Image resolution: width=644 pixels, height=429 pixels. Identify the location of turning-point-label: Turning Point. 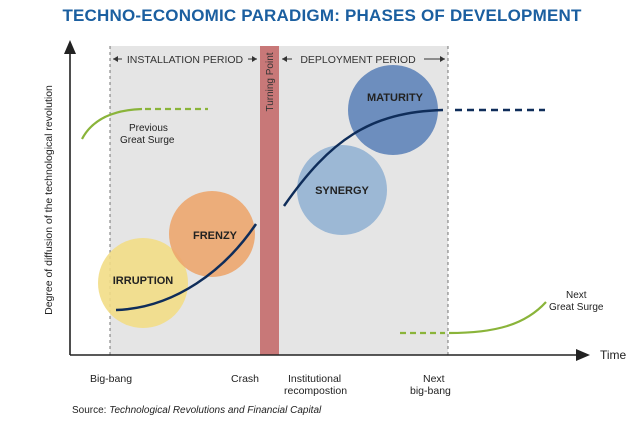
(270, 81).